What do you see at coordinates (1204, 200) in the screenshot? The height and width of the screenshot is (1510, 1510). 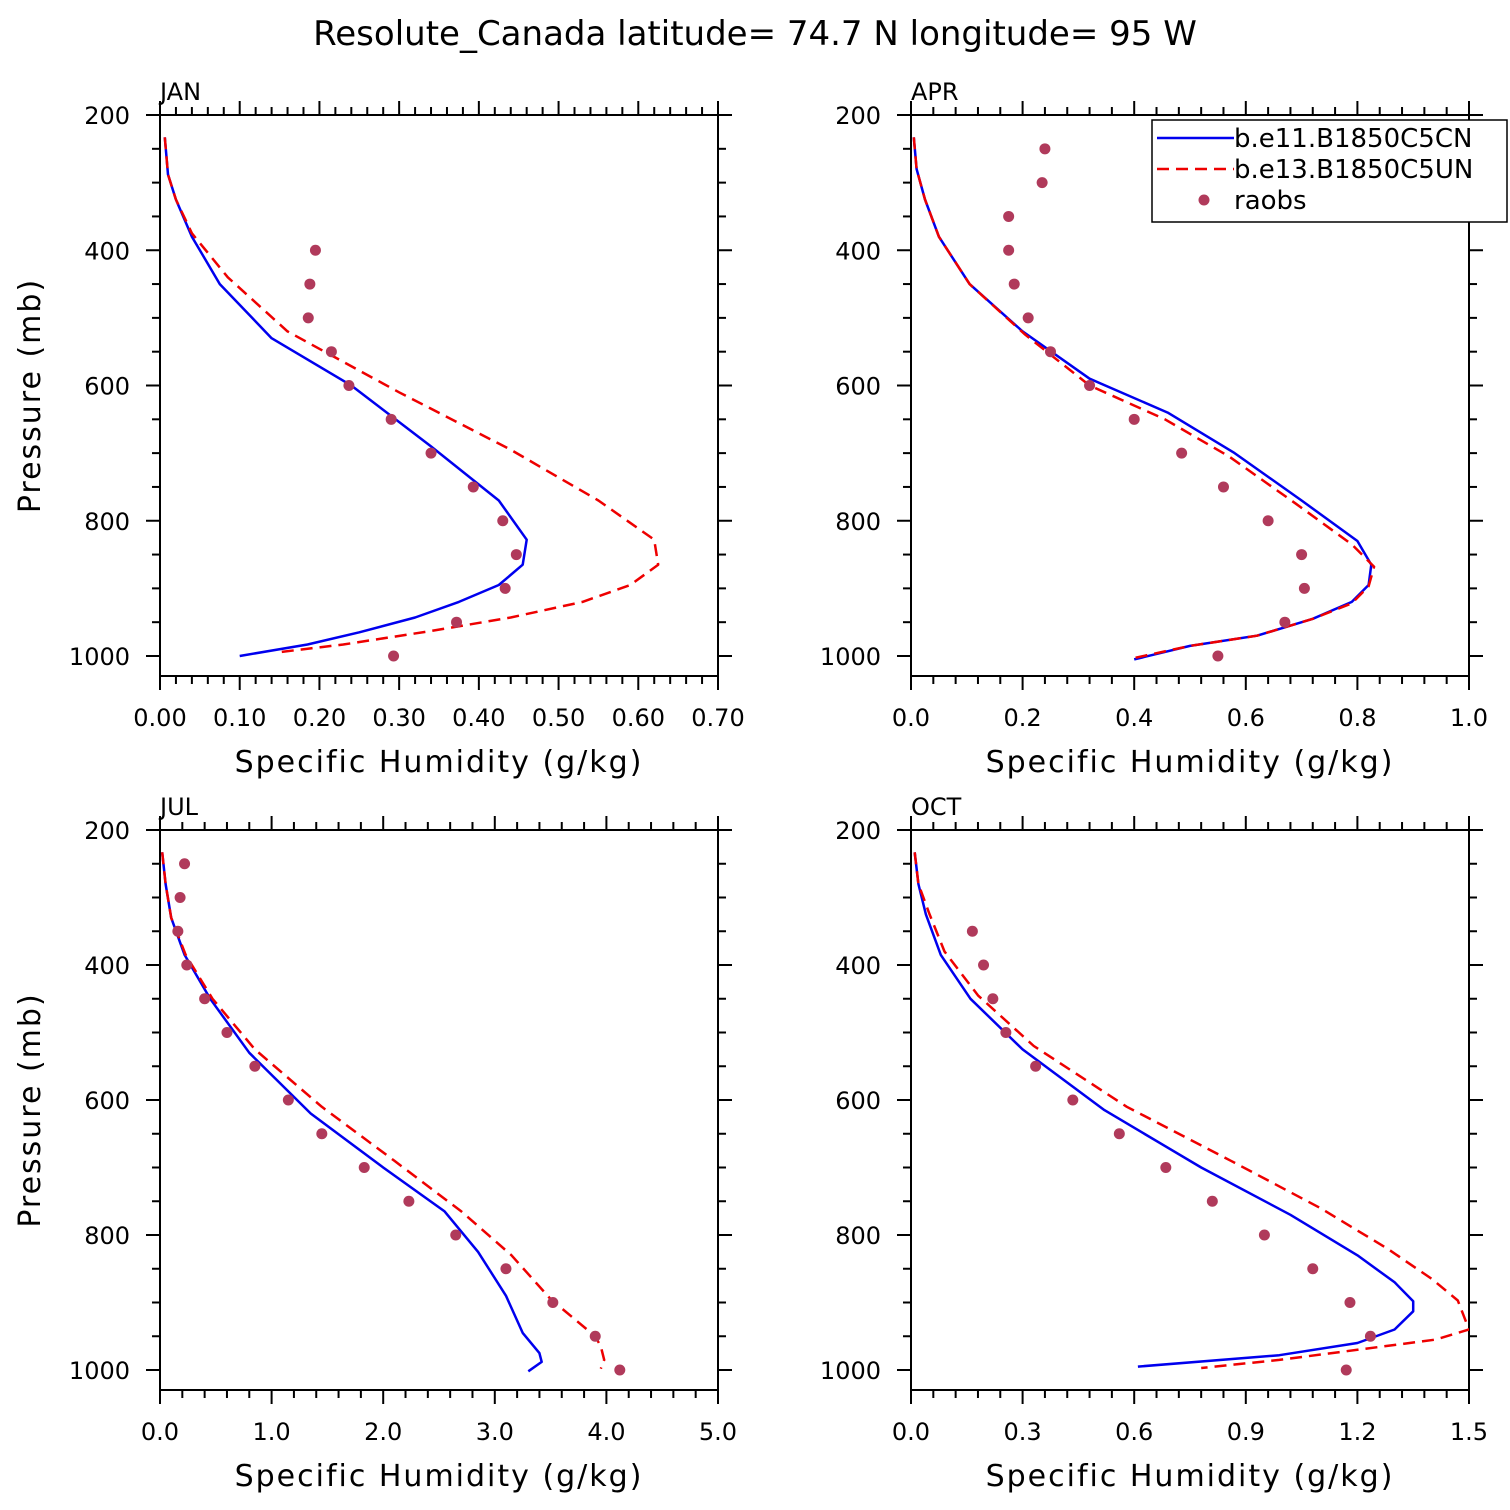 I see `legend-marker-raobs` at bounding box center [1204, 200].